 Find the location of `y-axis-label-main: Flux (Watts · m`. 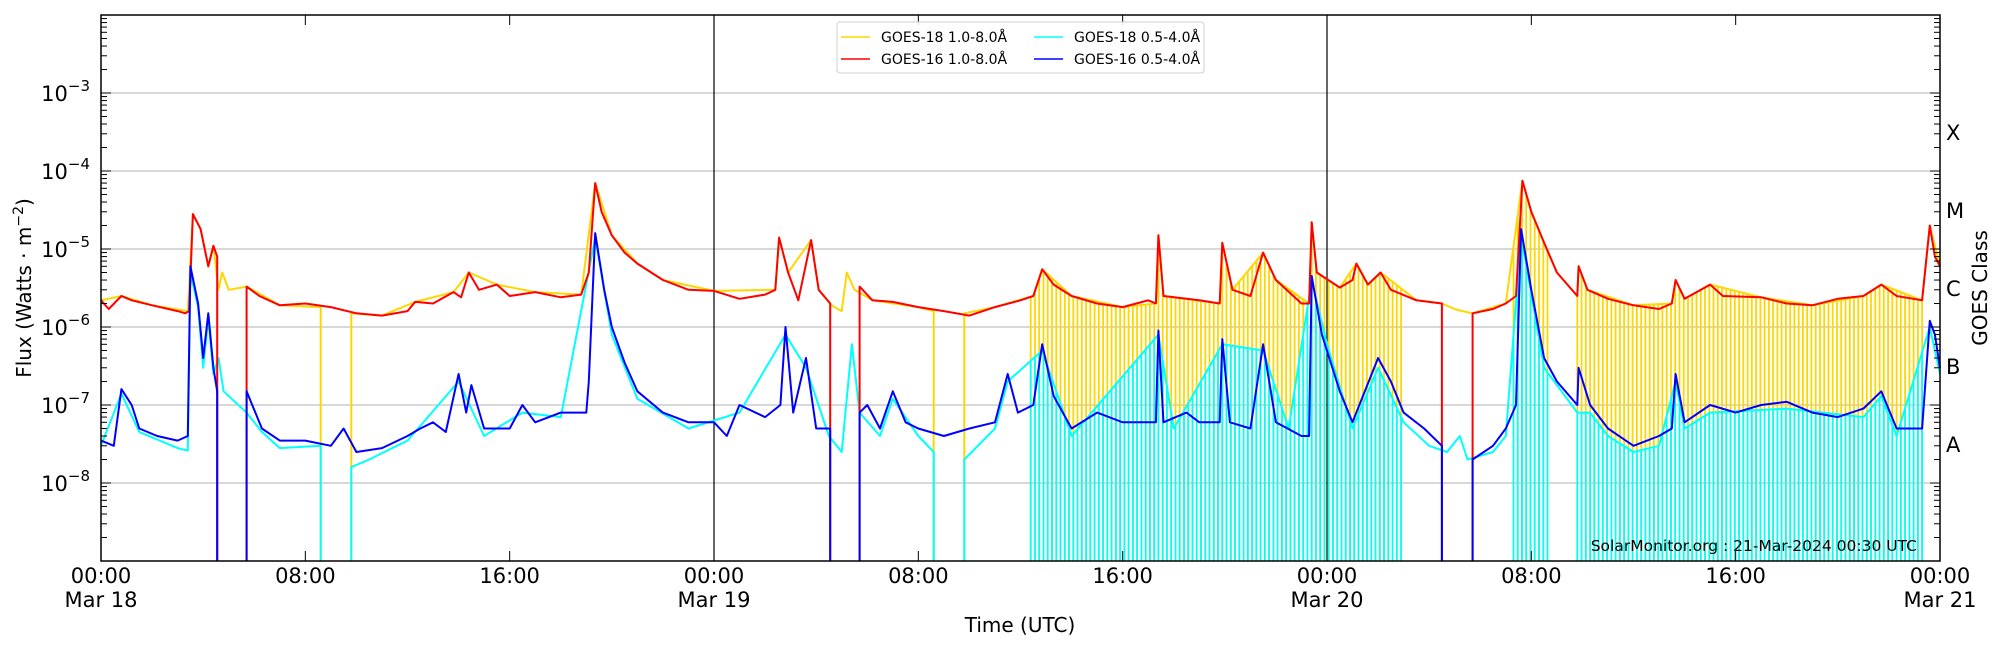

y-axis-label-main: Flux (Watts · m is located at coordinates (24, 302).